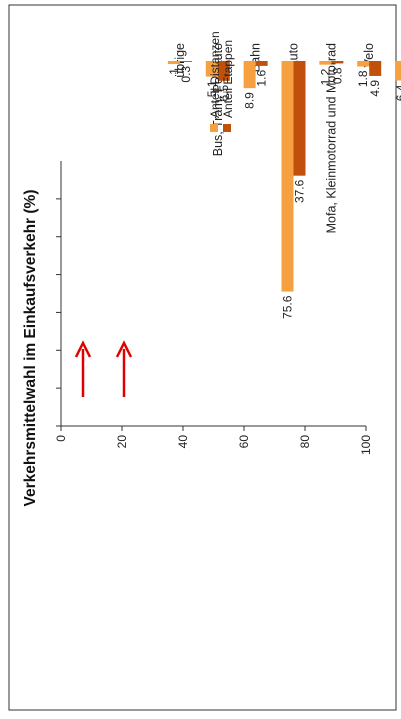  I want to click on data-label-anteil-distanzen-zu-fuss: 6.4, so click(397, 92).